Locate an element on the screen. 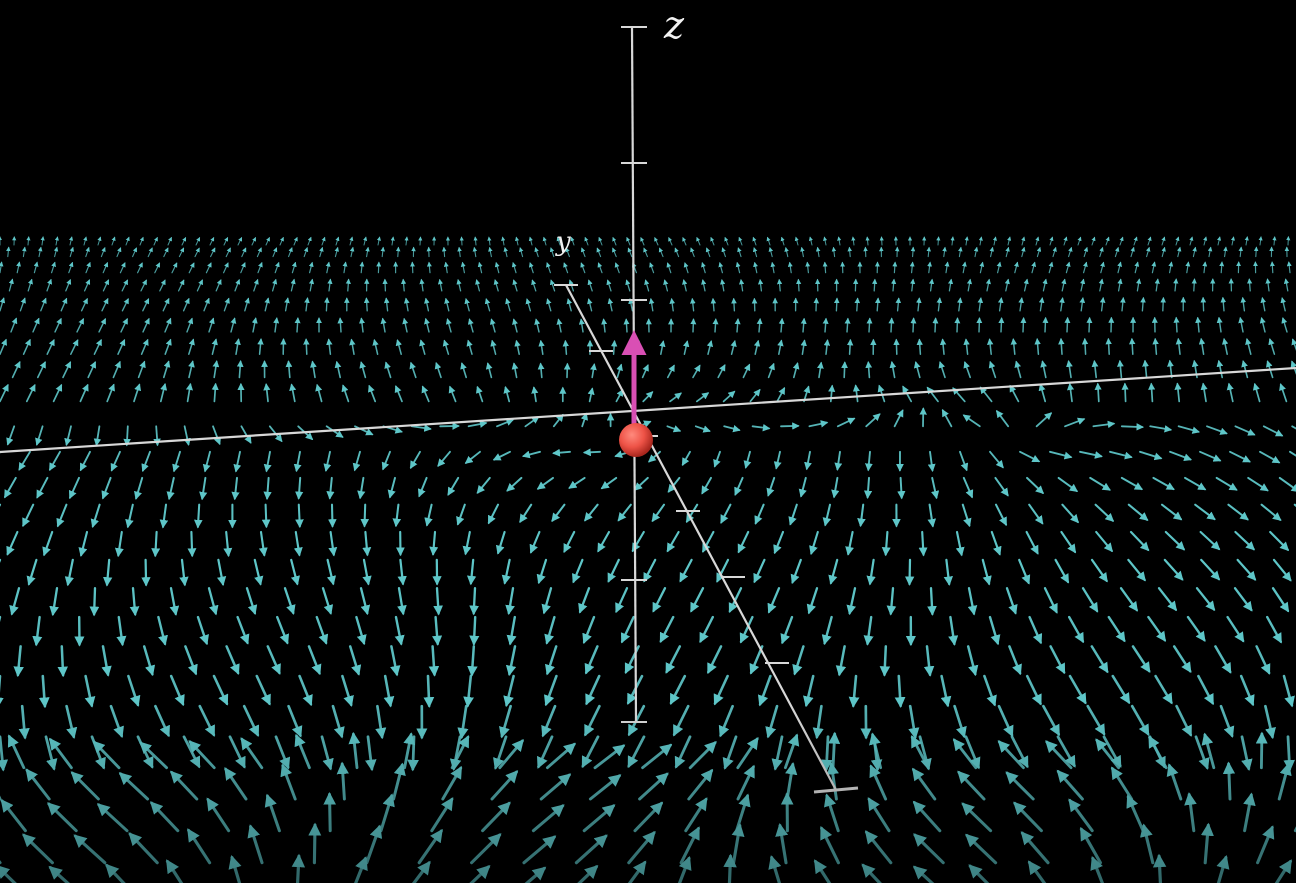 The width and height of the screenshot is (1296, 883). z-axis-label: z is located at coordinates (674, 25).